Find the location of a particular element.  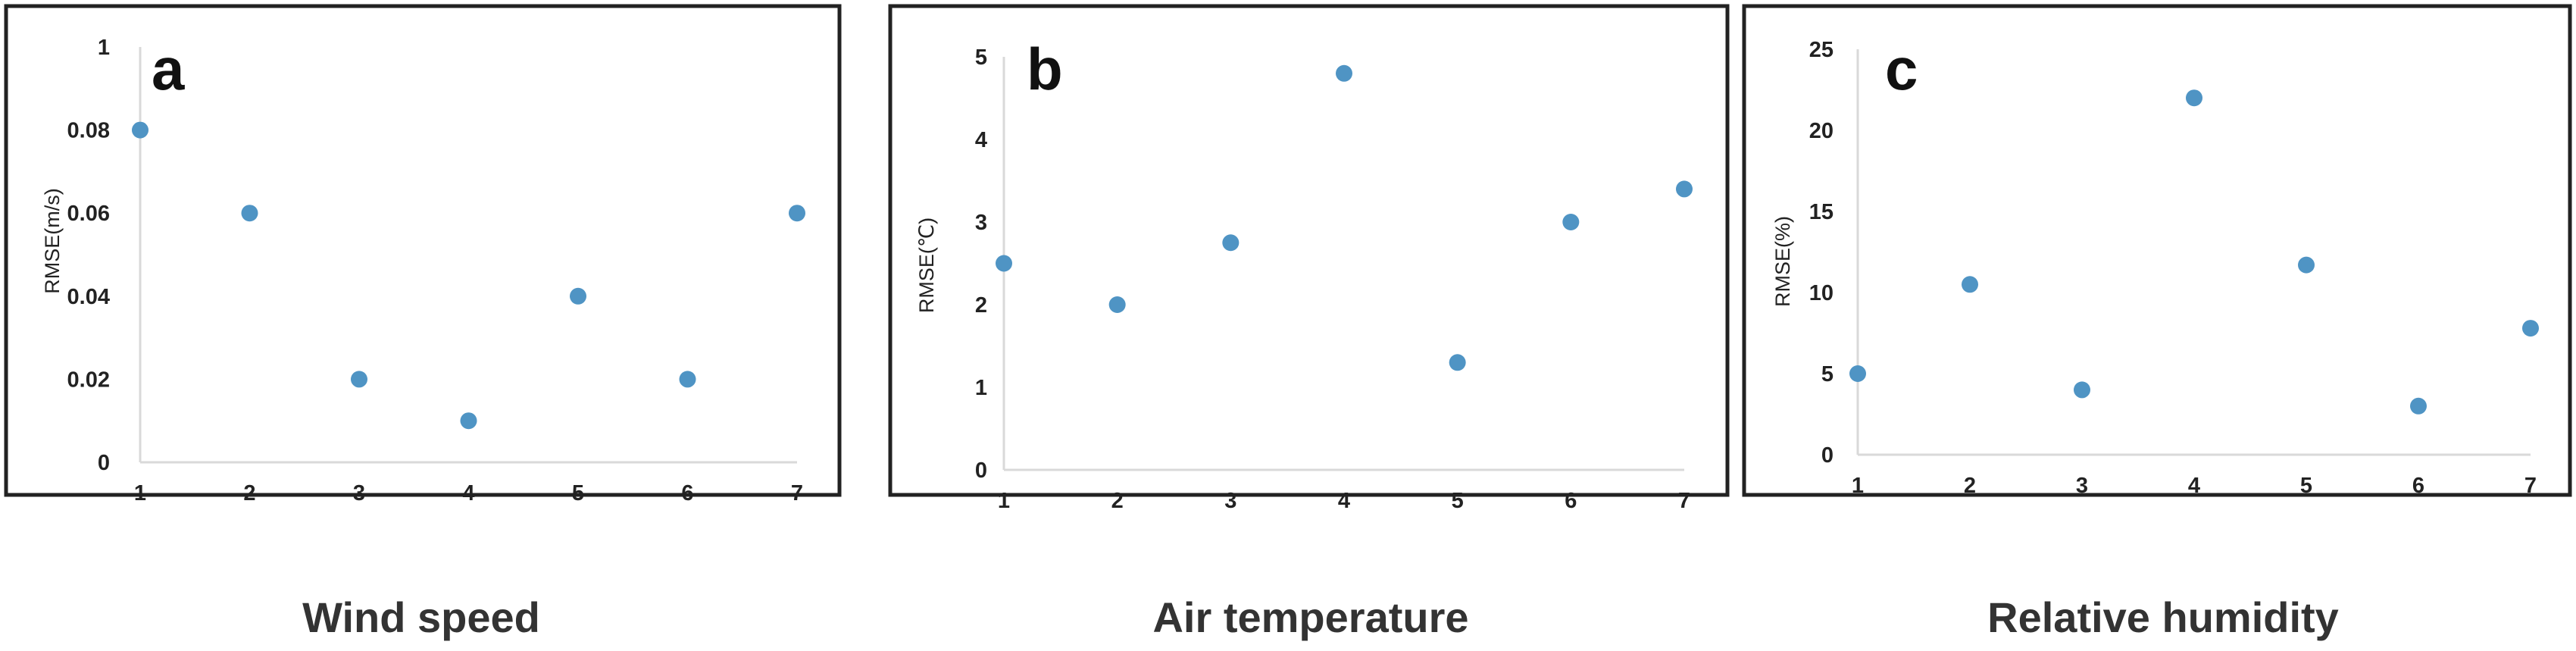

panel-a-x-tick-label: 2 is located at coordinates (249, 493).